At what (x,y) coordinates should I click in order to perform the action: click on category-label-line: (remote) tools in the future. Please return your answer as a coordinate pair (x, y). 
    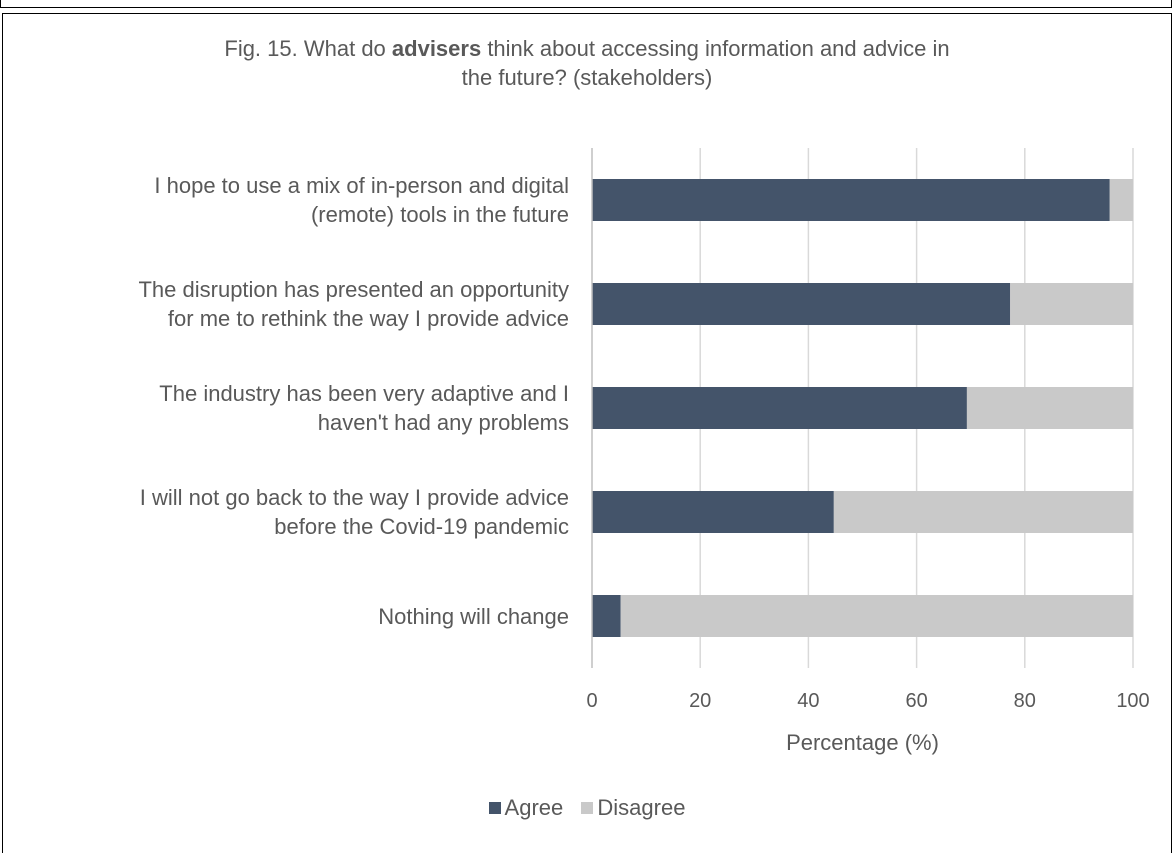
    Looking at the image, I should click on (439, 214).